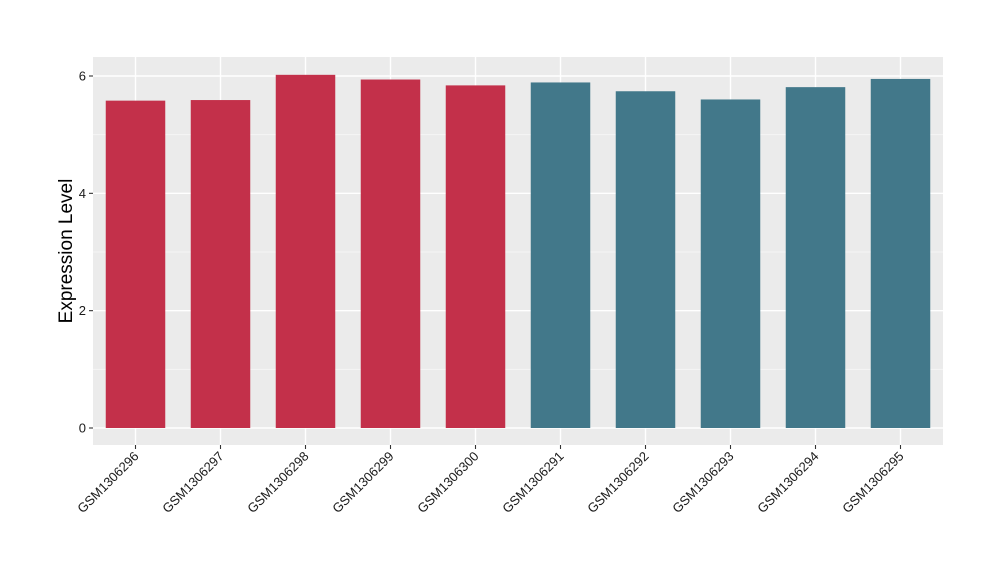 The image size is (1000, 580). Describe the element at coordinates (787, 482) in the screenshot. I see `x-tick-label: GSM1306294` at that location.